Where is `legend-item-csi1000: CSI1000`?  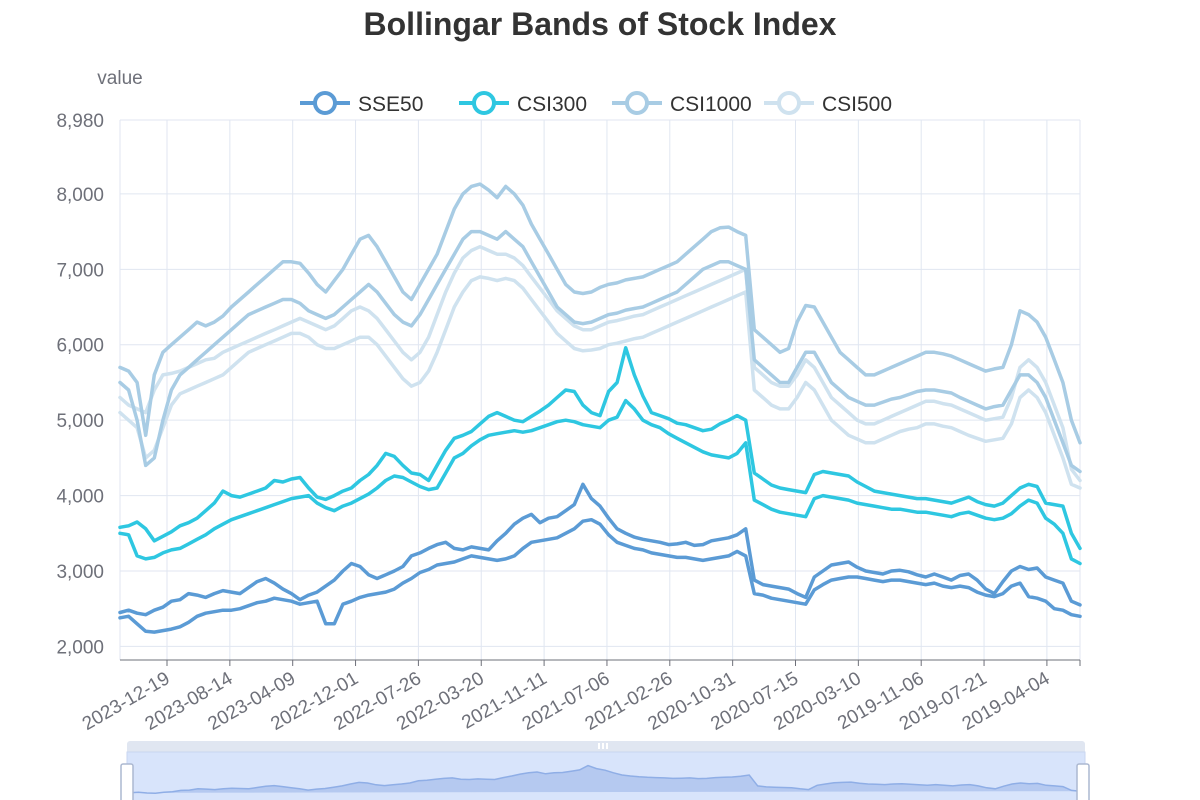
legend-item-csi1000: CSI1000 is located at coordinates (682, 103).